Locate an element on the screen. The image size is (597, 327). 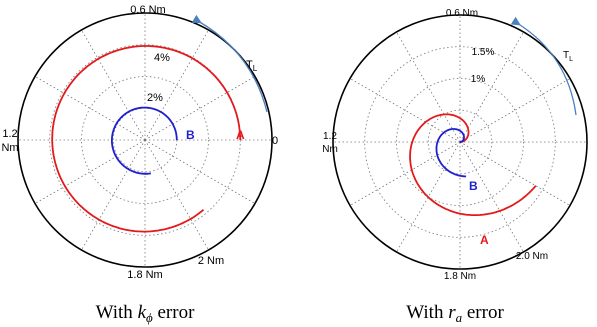
series-line-A is located at coordinates (473, 164).